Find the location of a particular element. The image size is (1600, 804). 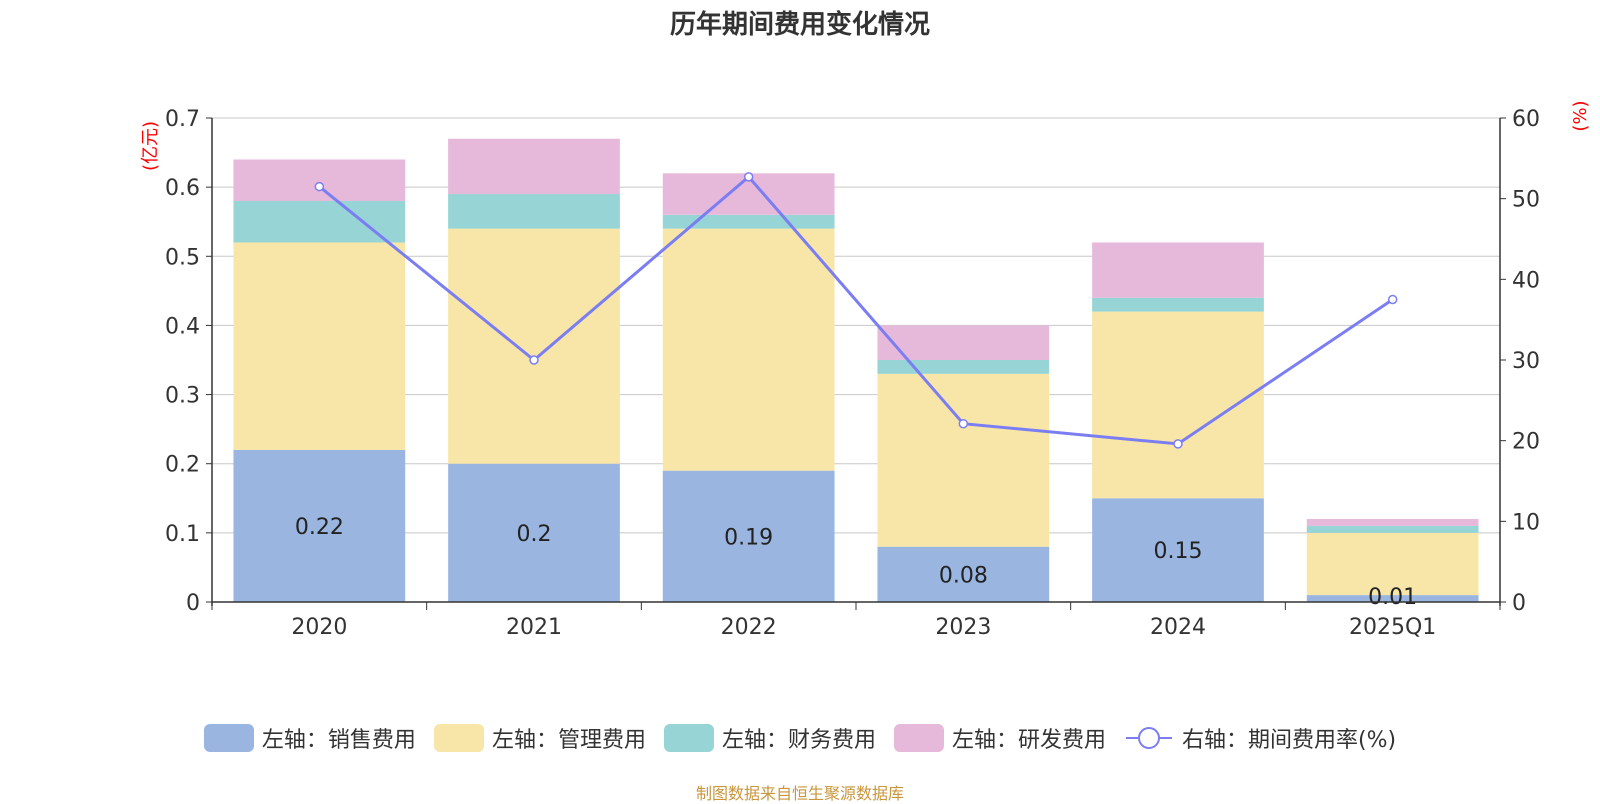

legend-swatch-admin is located at coordinates (458, 738).